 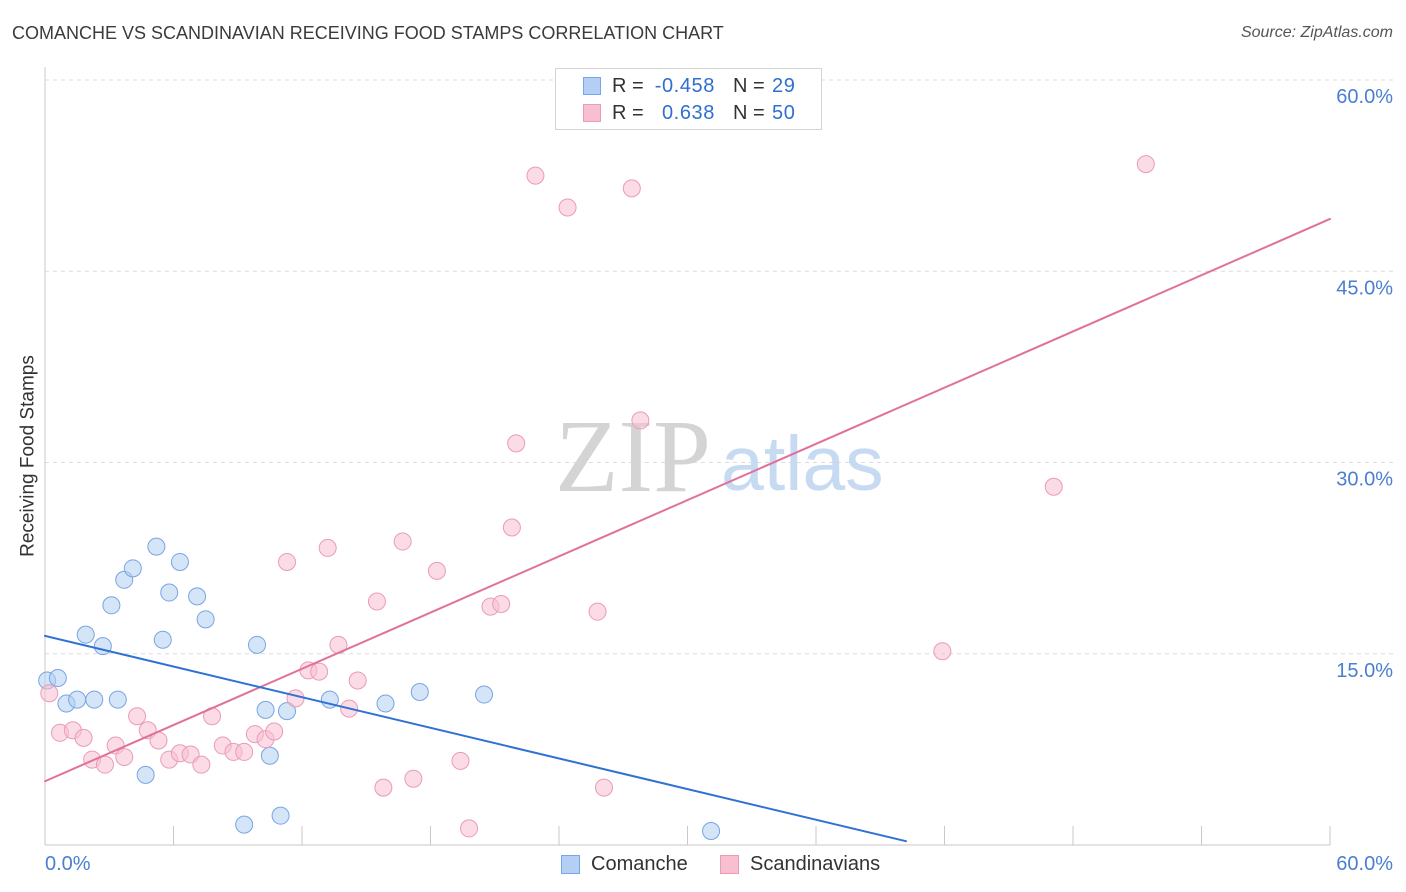 I want to click on comanche-legend-swatch, so click(x=570, y=864).